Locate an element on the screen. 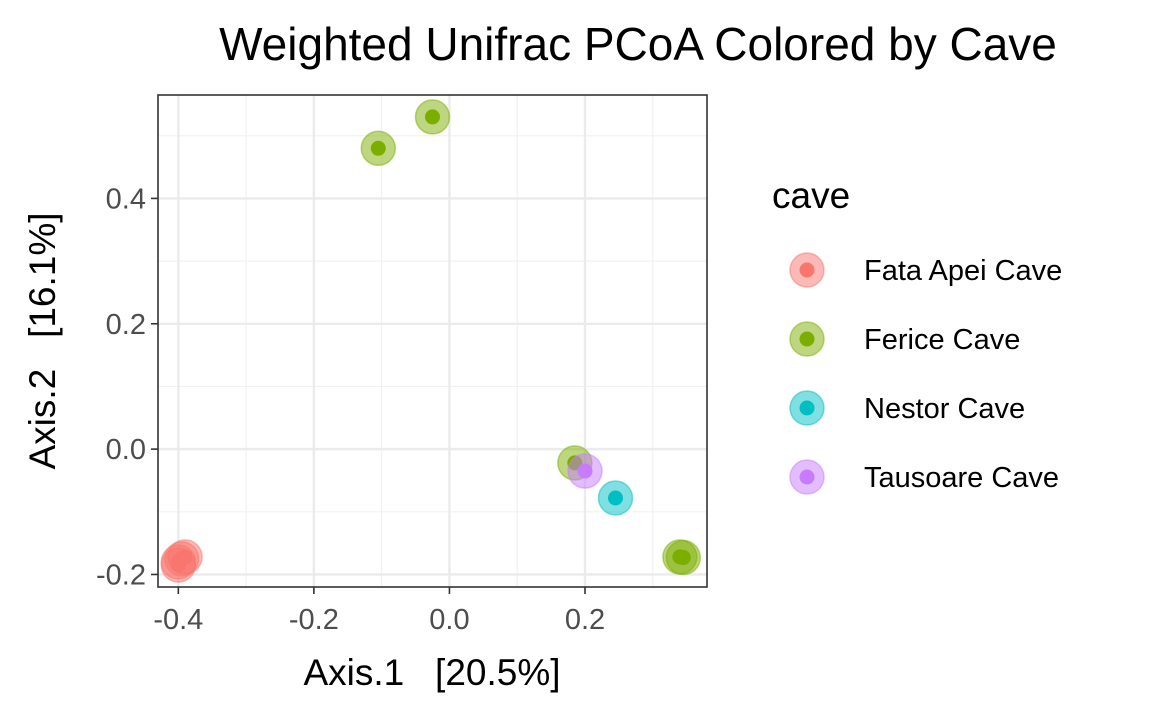  chart-title: Weighted Unifrac PCoA Colored by Cave is located at coordinates (638, 44).